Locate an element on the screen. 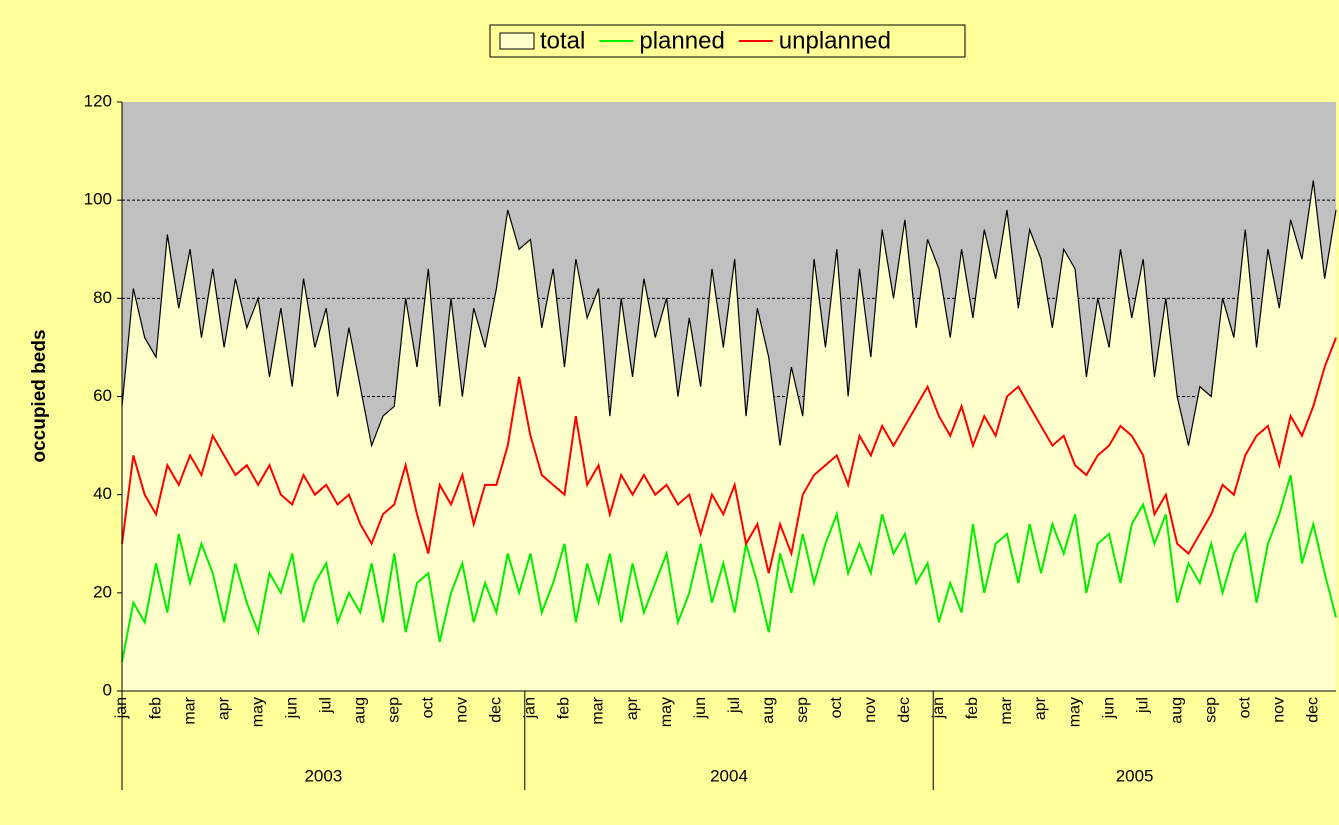 This screenshot has height=825, width=1339. y-tick-label: 80 is located at coordinates (102, 297).